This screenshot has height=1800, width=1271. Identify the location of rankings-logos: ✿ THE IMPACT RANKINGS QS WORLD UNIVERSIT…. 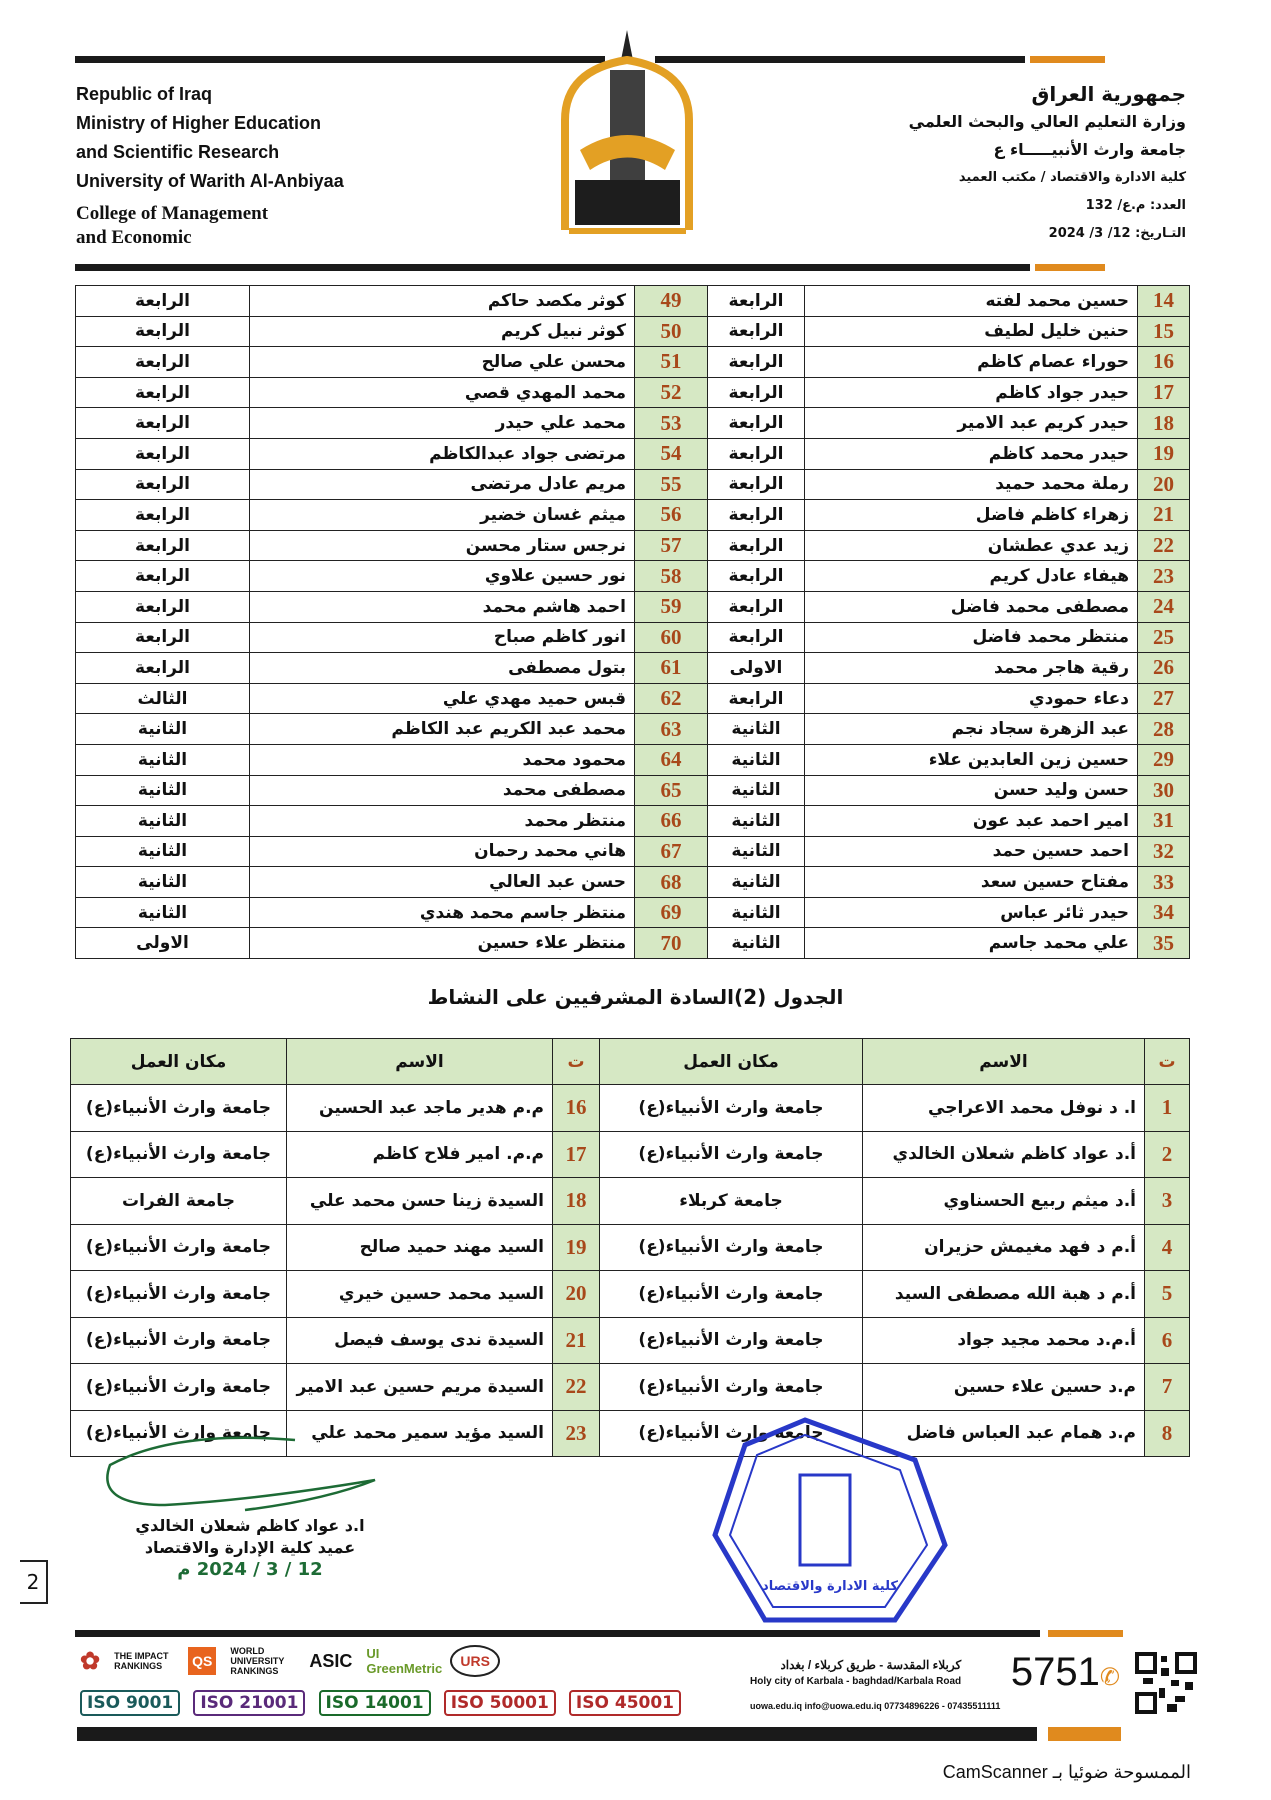
(290, 1661).